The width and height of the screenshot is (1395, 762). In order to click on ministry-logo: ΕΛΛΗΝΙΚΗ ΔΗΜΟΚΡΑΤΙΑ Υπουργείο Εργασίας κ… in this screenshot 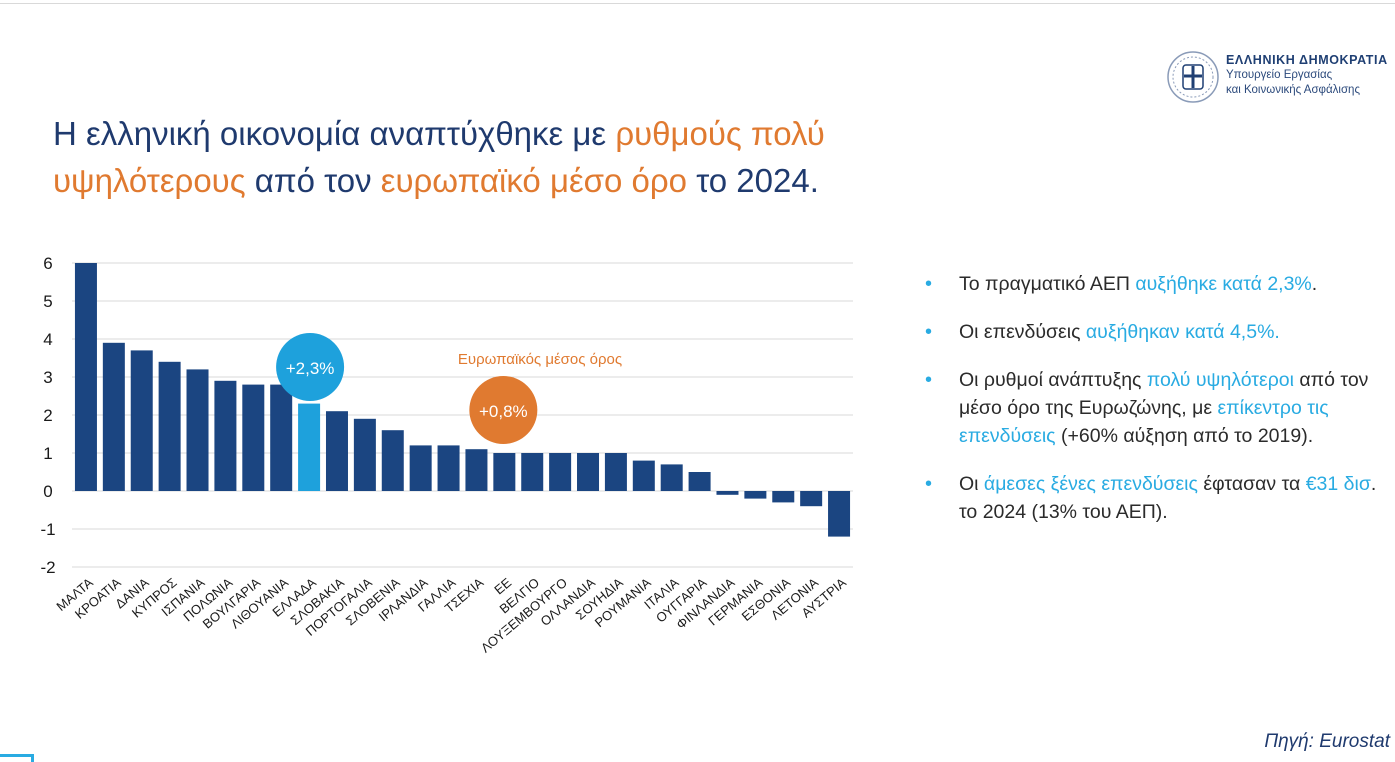, I will do `click(1280, 77)`.